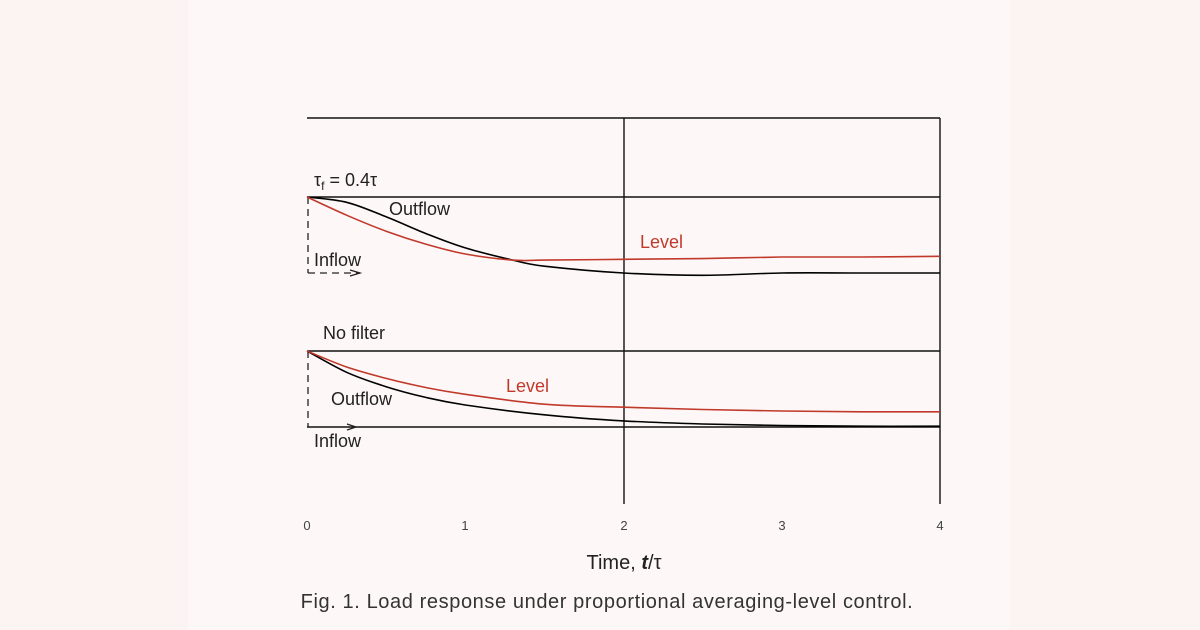 The width and height of the screenshot is (1200, 630). Describe the element at coordinates (464, 525) in the screenshot. I see `tick-1: 1` at that location.